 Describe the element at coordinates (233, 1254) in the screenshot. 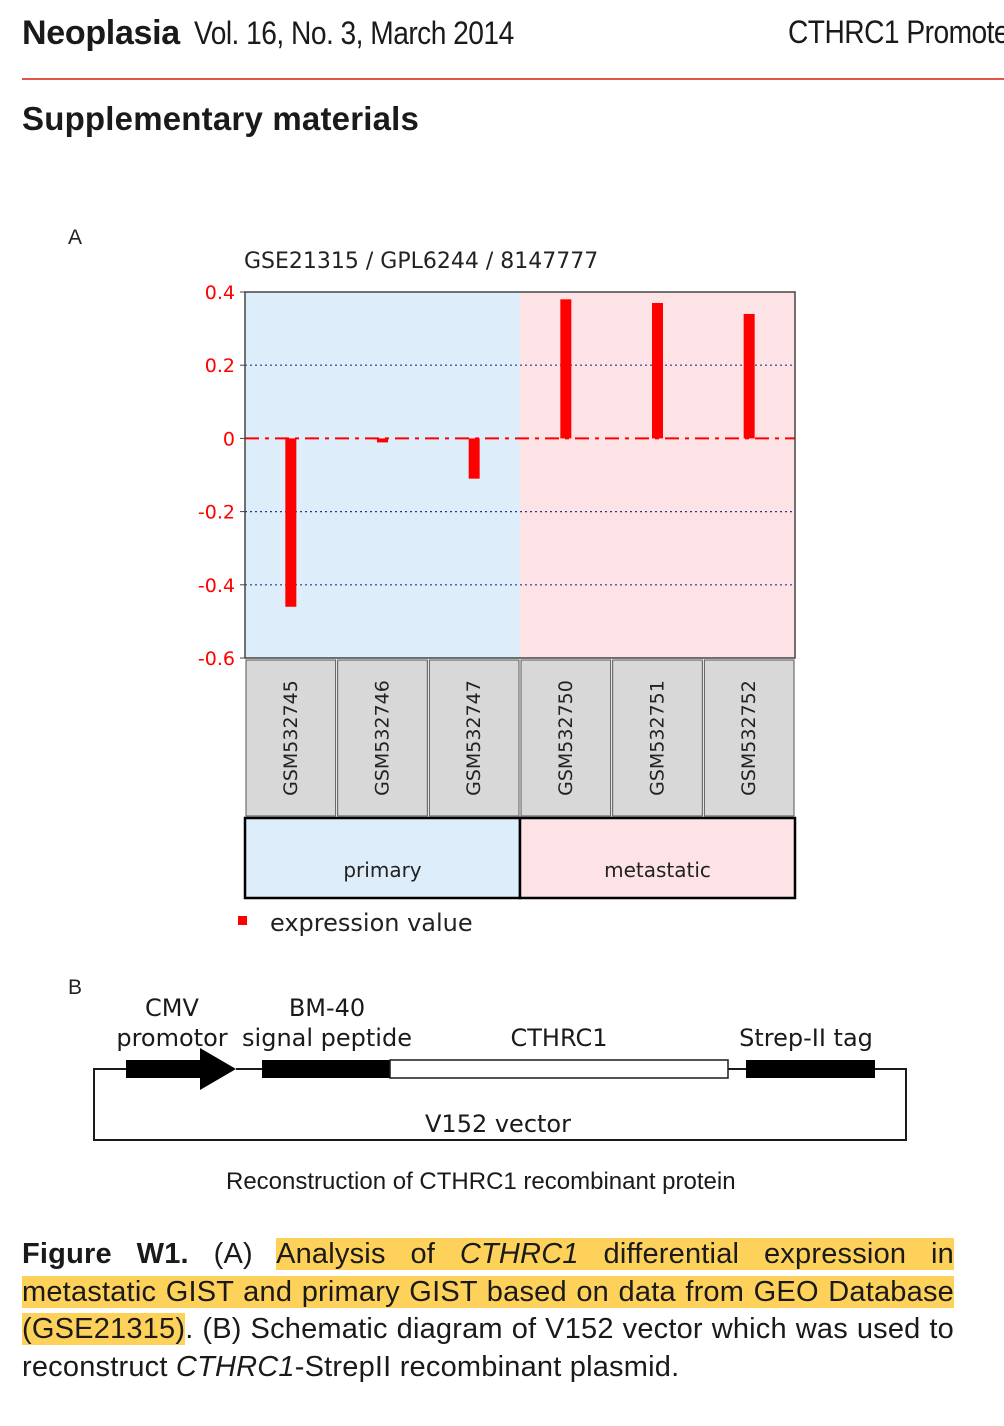

I see `part-a-marker: (A)` at that location.